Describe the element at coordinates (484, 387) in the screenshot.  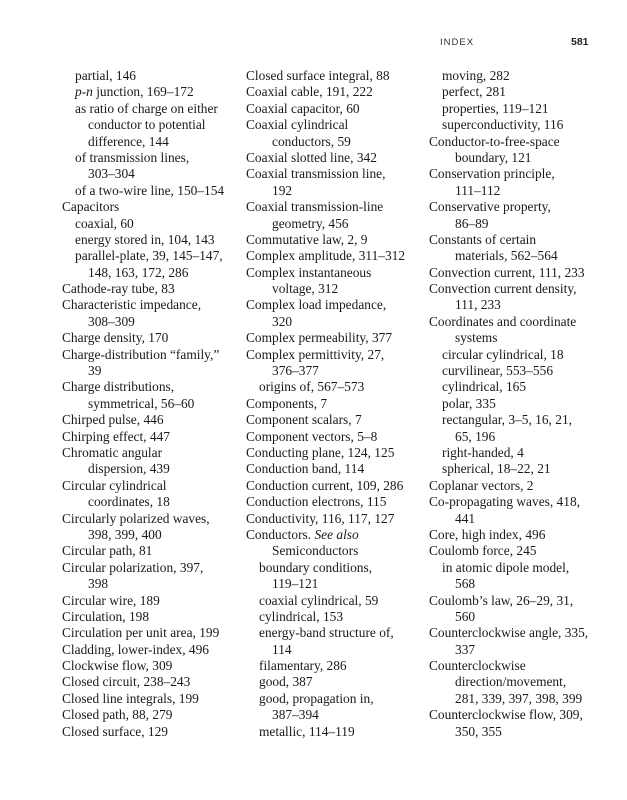
I see `entry-text: cylindrical, 165` at that location.